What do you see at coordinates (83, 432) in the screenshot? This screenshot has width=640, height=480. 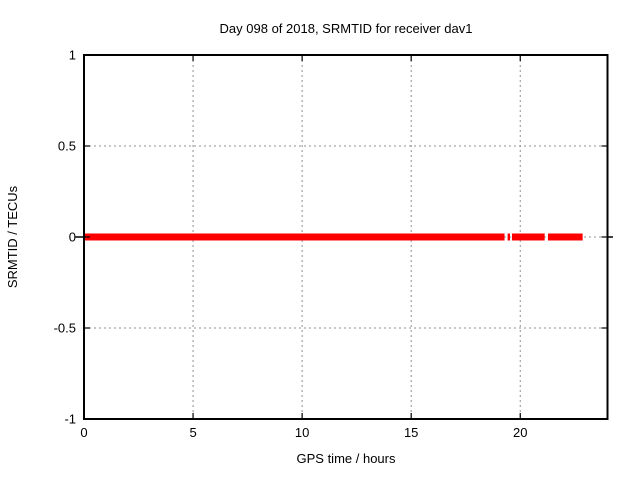 I see `x-tick-label: 0` at bounding box center [83, 432].